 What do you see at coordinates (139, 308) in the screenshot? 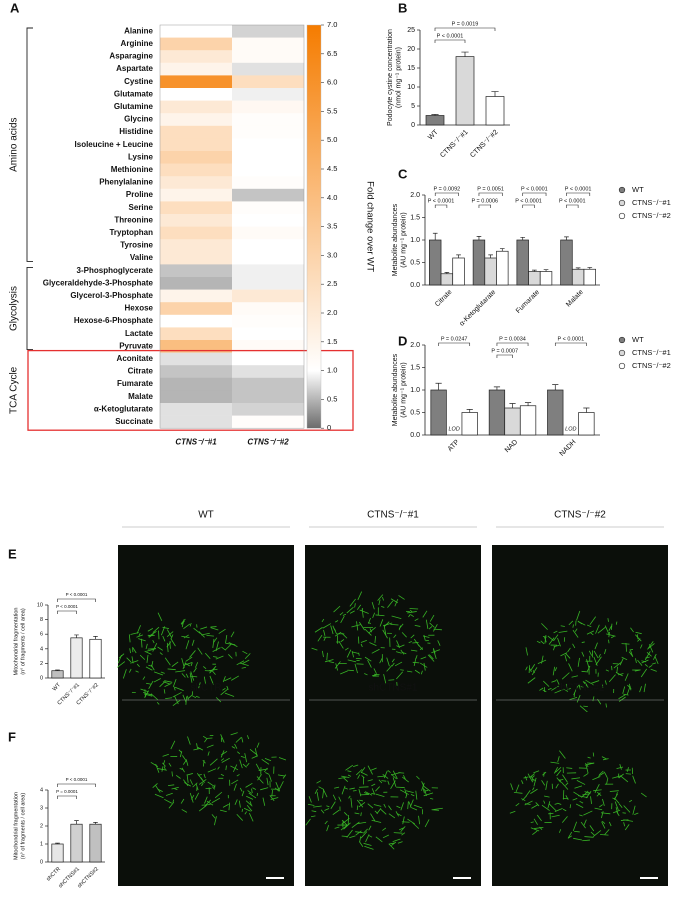
I see `metabolite-label: Hexose` at bounding box center [139, 308].